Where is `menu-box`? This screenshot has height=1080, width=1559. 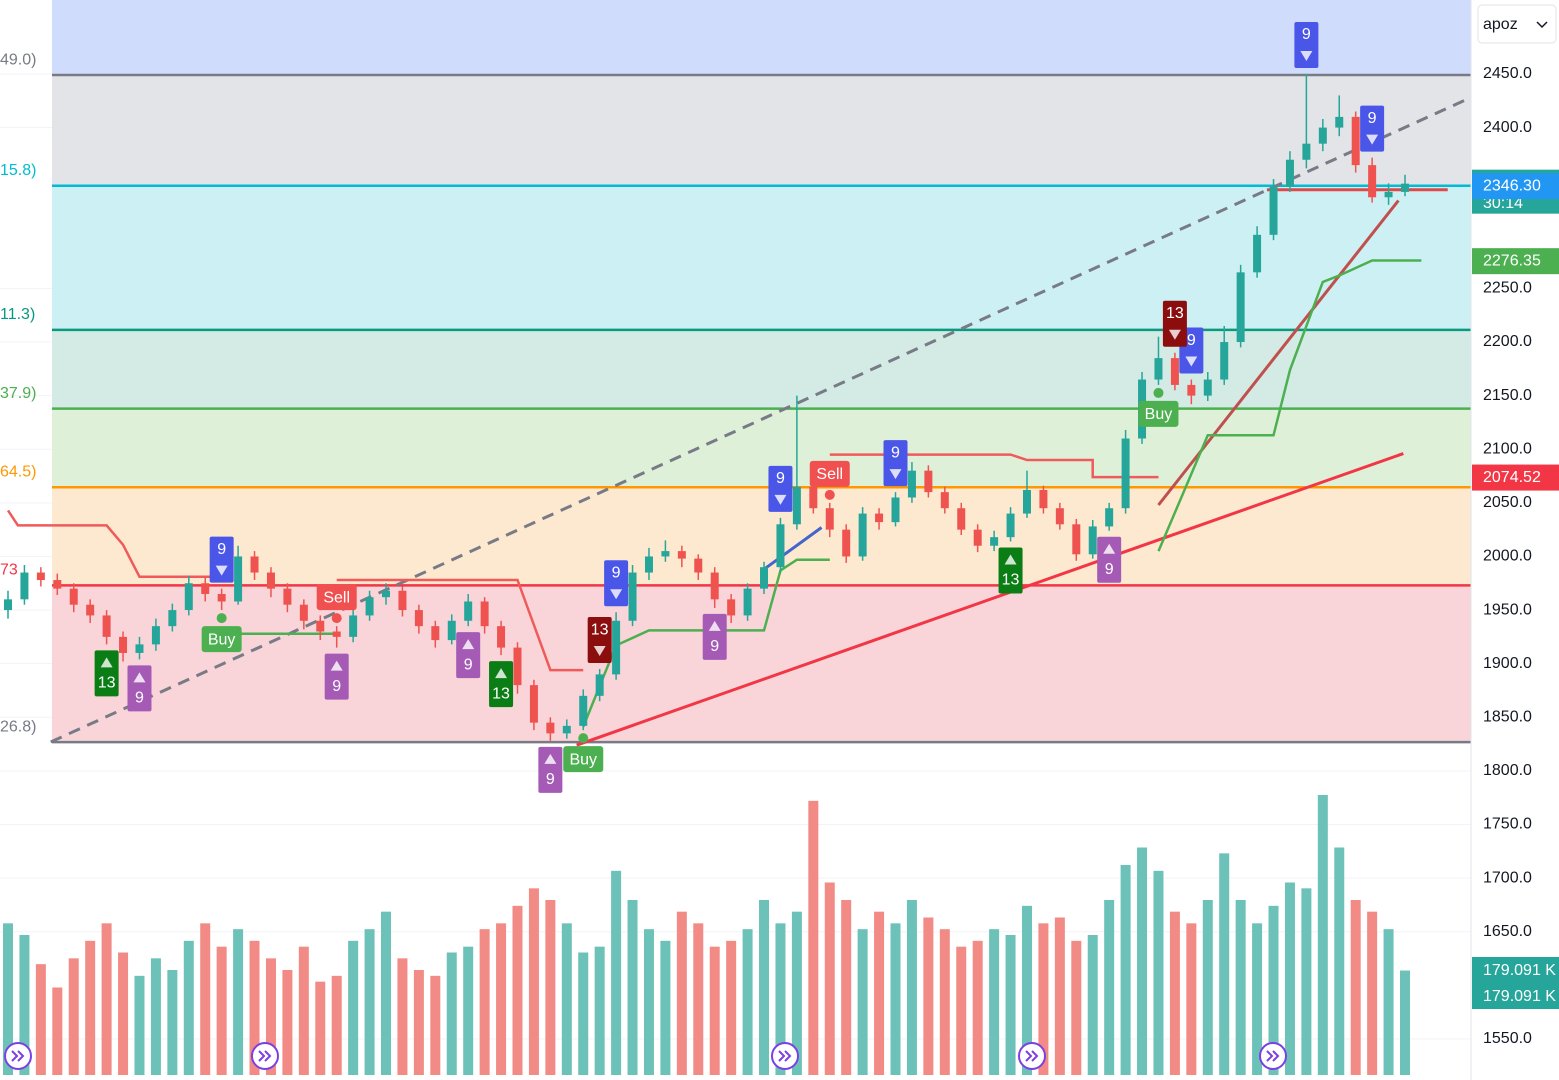
menu-box is located at coordinates (1517, 24).